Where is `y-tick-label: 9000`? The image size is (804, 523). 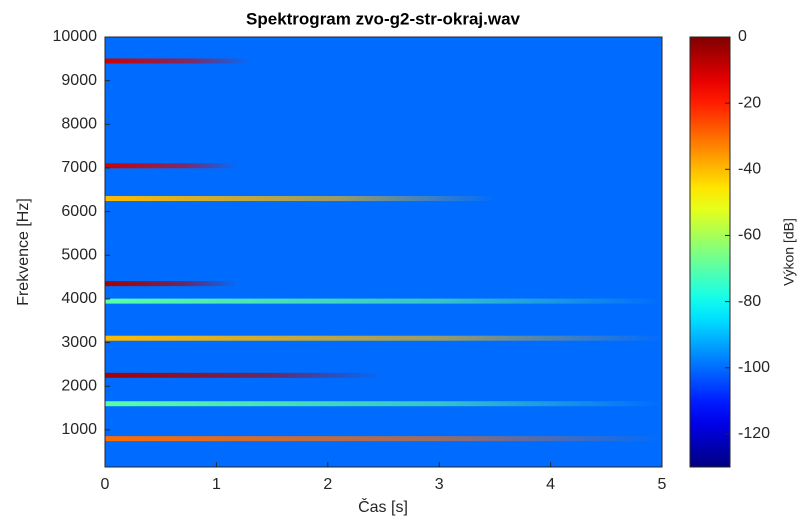 y-tick-label: 9000 is located at coordinates (79, 80).